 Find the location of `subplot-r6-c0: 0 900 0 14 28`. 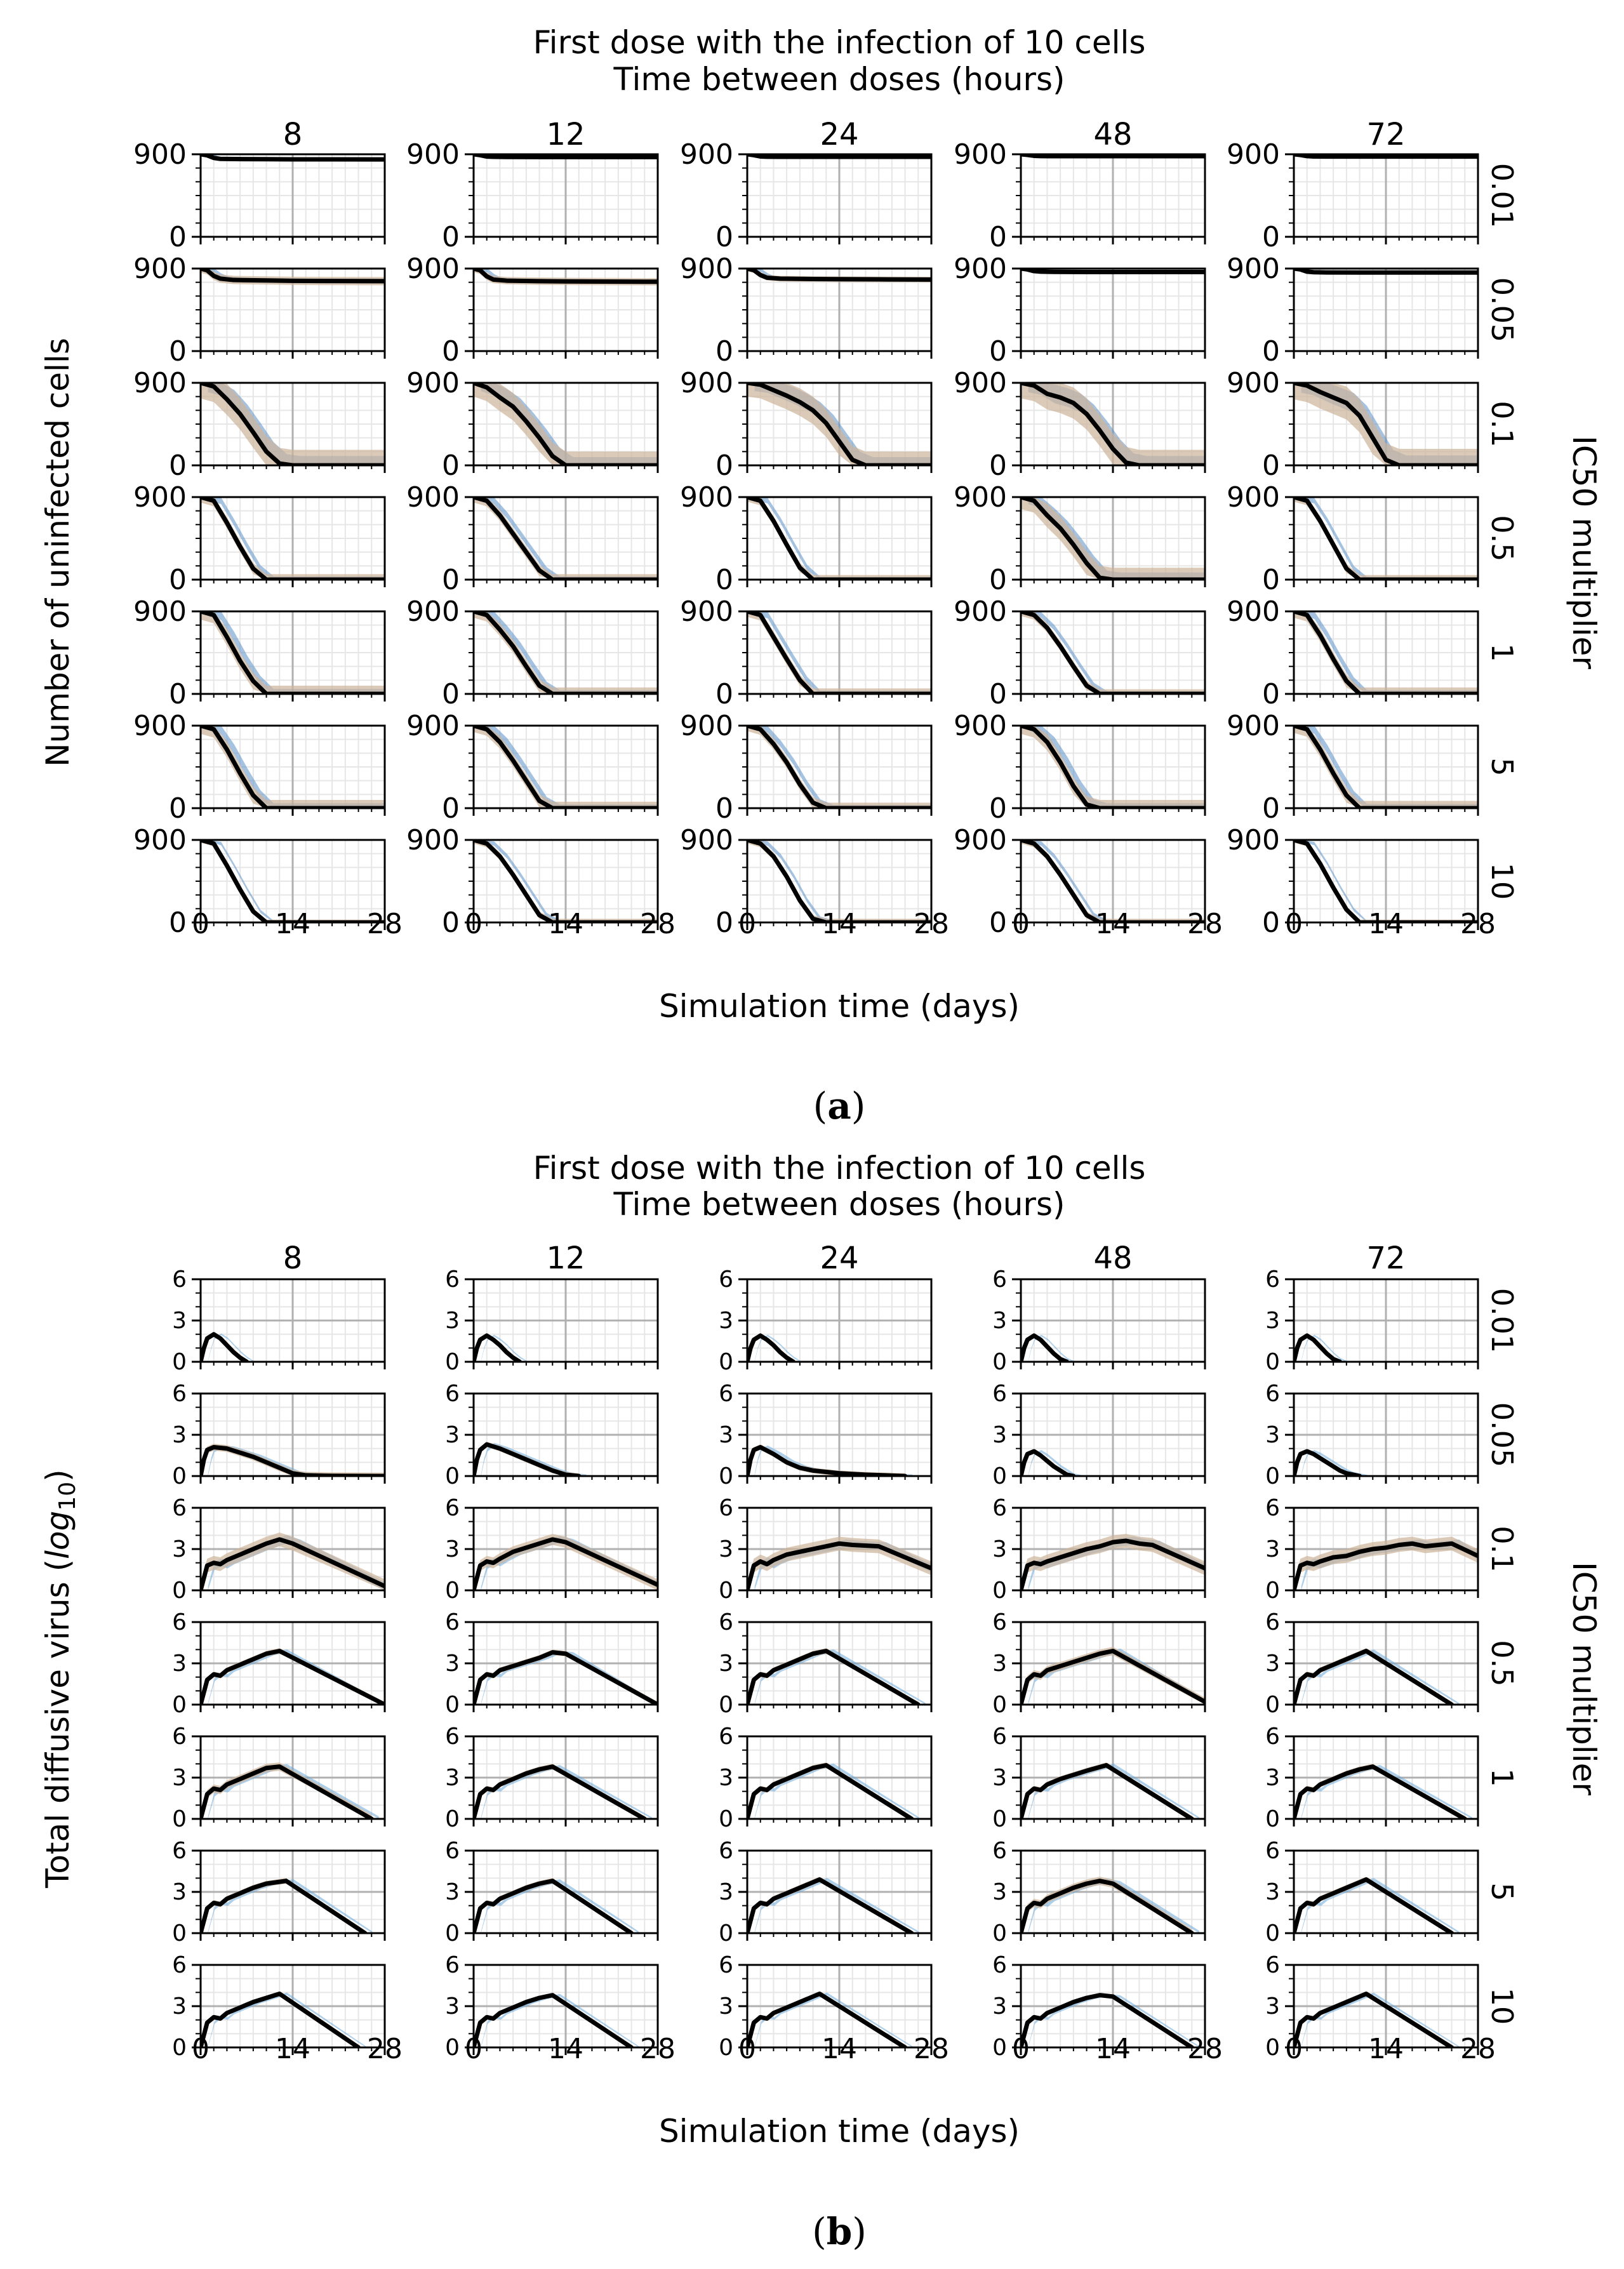

subplot-r6-c0: 0 900 0 14 28 is located at coordinates (268, 882).